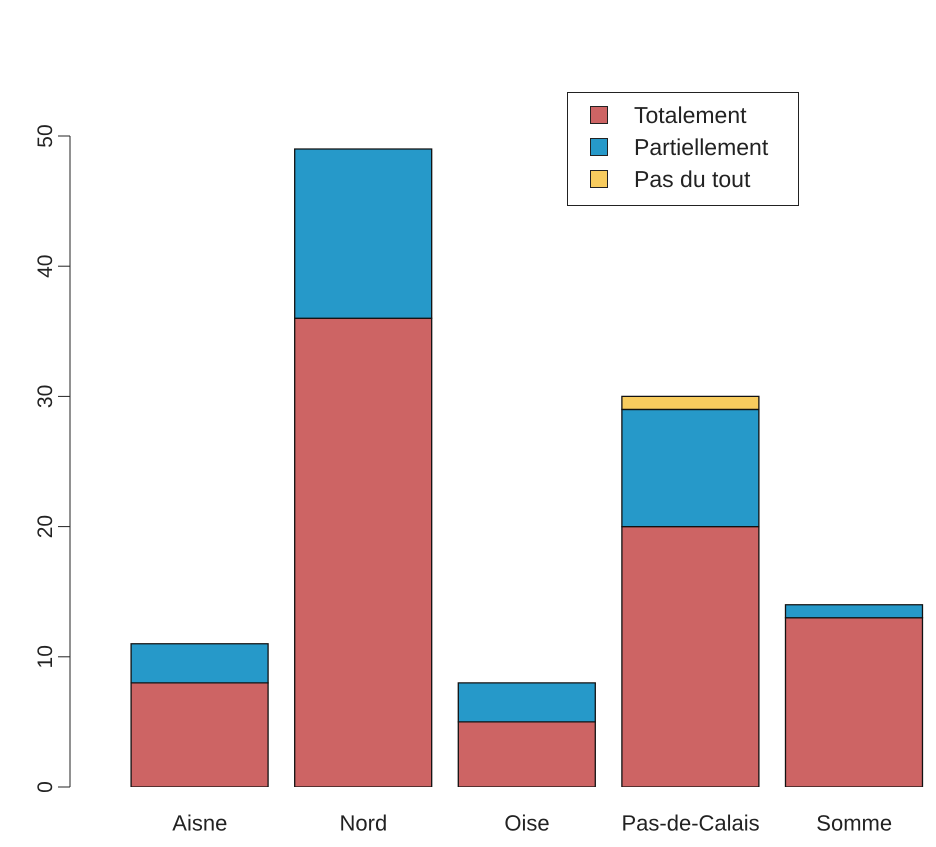  What do you see at coordinates (692, 179) in the screenshot?
I see `legend-label: Pas du tout` at bounding box center [692, 179].